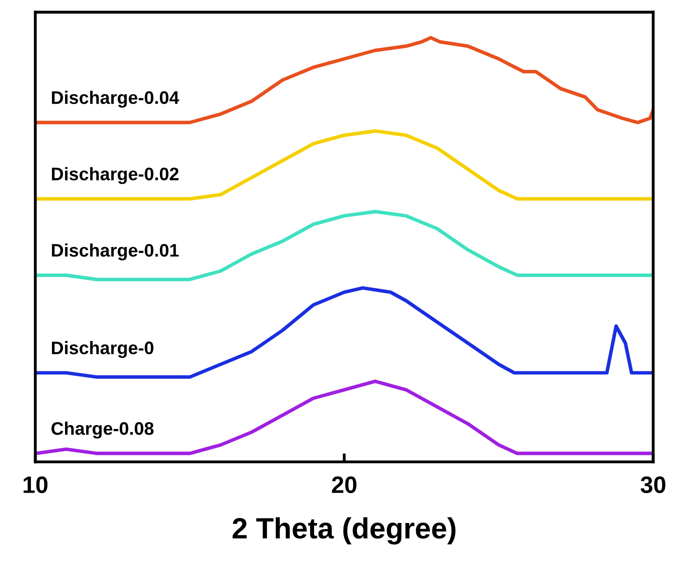 The image size is (679, 581). Describe the element at coordinates (102, 430) in the screenshot. I see `series-label: Charge-0.08` at that location.